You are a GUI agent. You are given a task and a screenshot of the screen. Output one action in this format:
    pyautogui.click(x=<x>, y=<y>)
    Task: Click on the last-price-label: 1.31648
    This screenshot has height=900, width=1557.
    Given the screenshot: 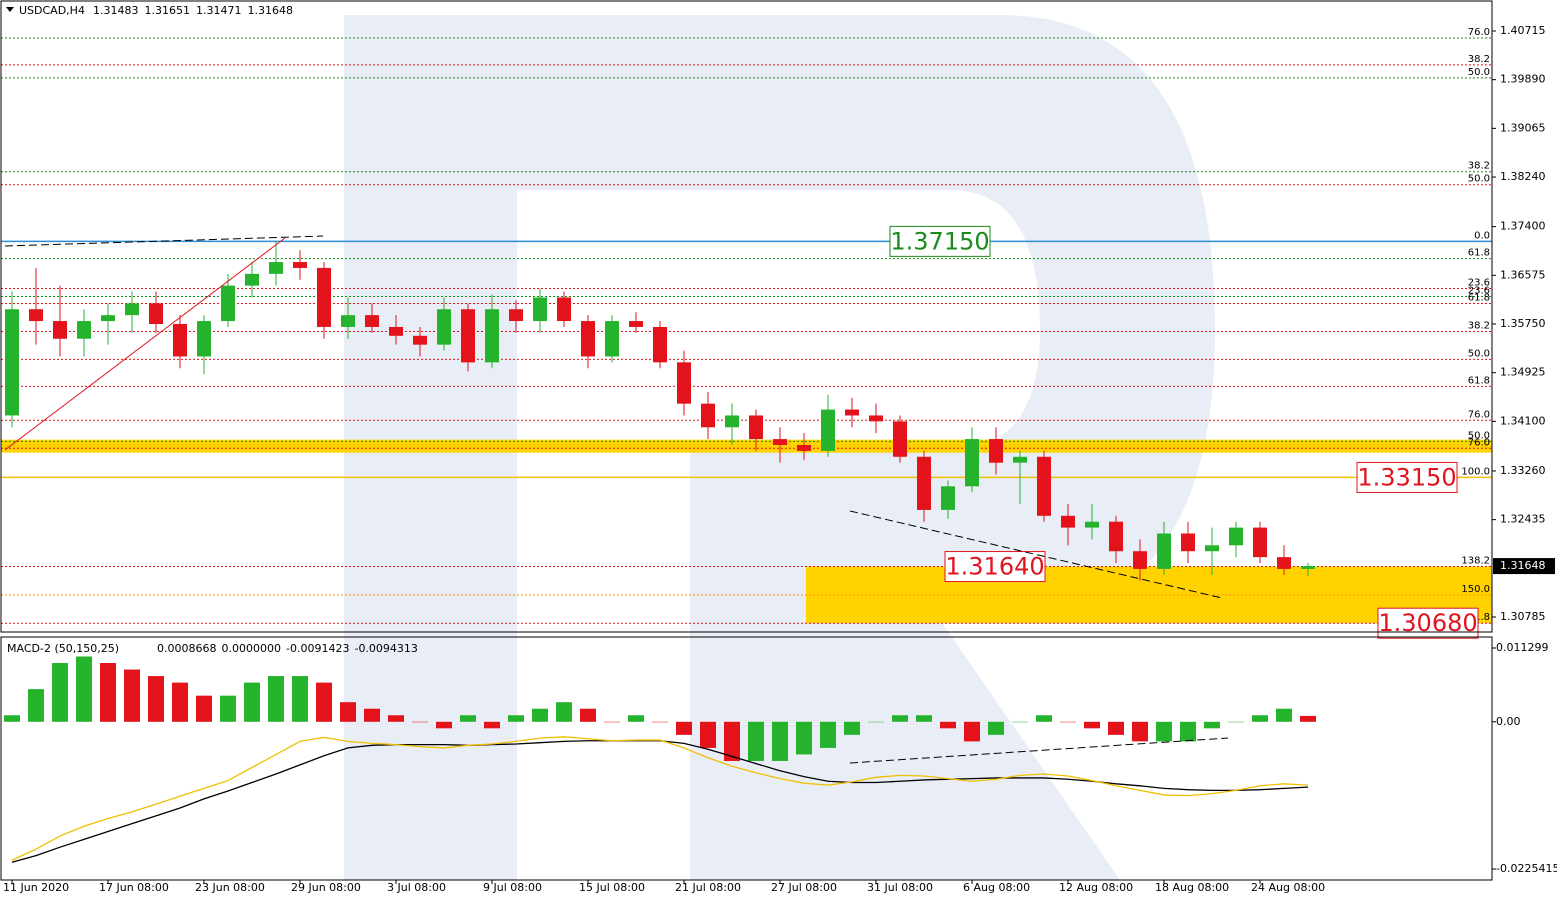 What is the action you would take?
    pyautogui.click(x=1523, y=565)
    